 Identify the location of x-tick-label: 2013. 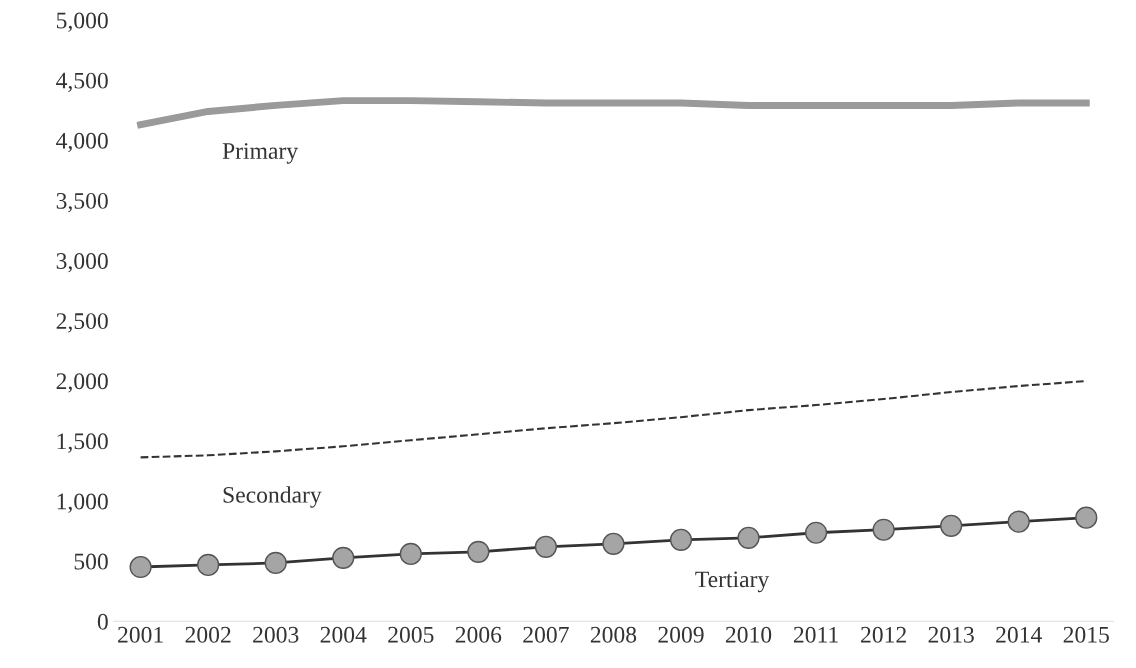
(951, 634).